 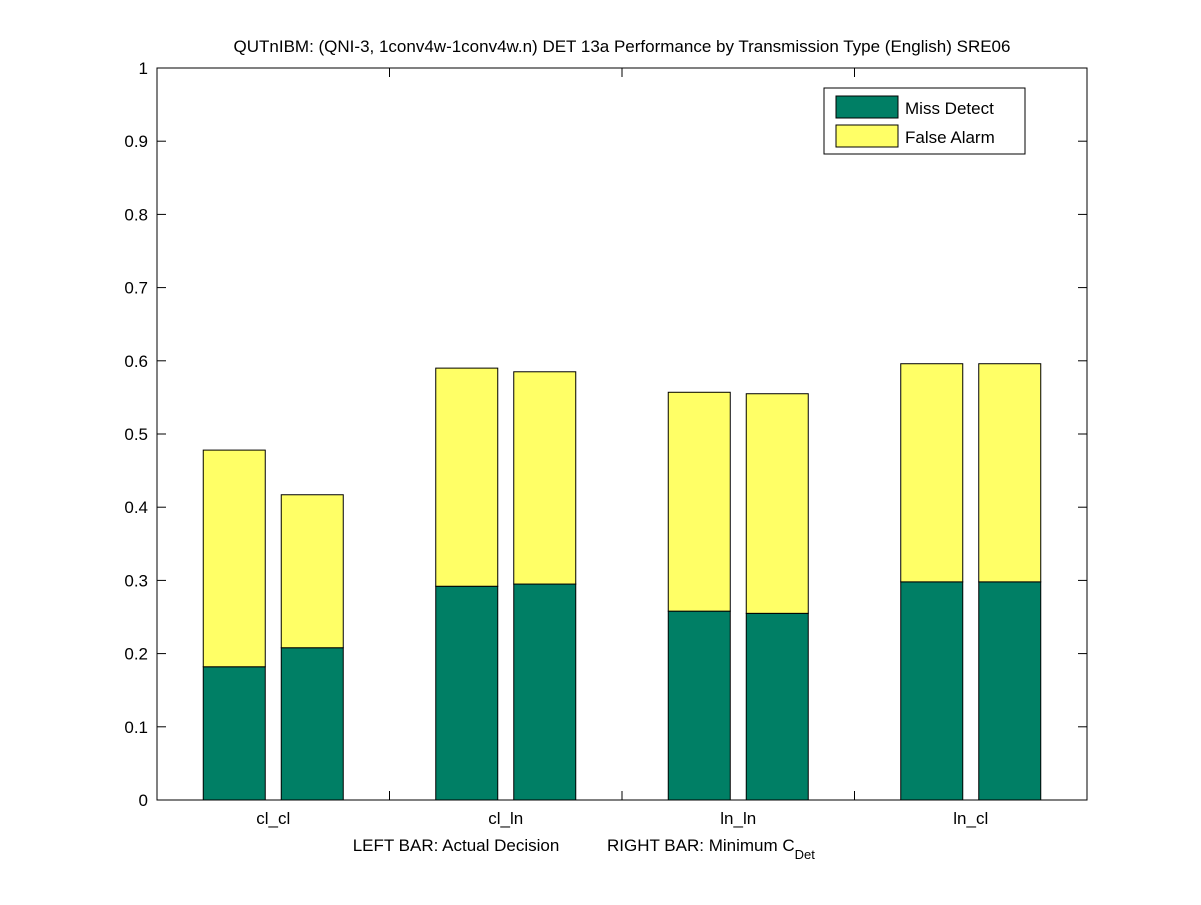 I want to click on x-tick-label: cl_ln, so click(x=505, y=818).